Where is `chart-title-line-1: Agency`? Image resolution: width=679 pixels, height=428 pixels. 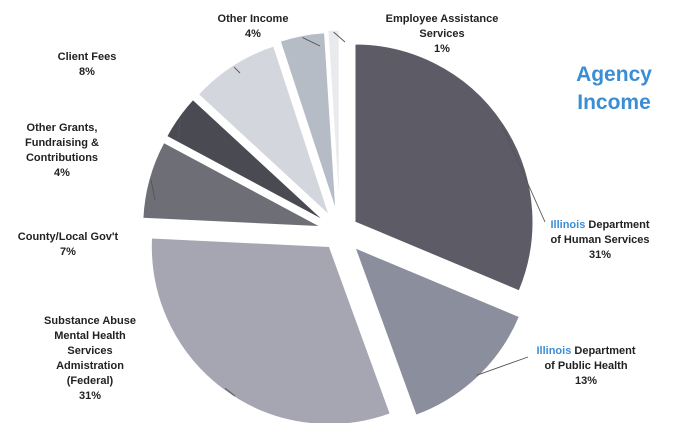 chart-title-line-1: Agency is located at coordinates (614, 74).